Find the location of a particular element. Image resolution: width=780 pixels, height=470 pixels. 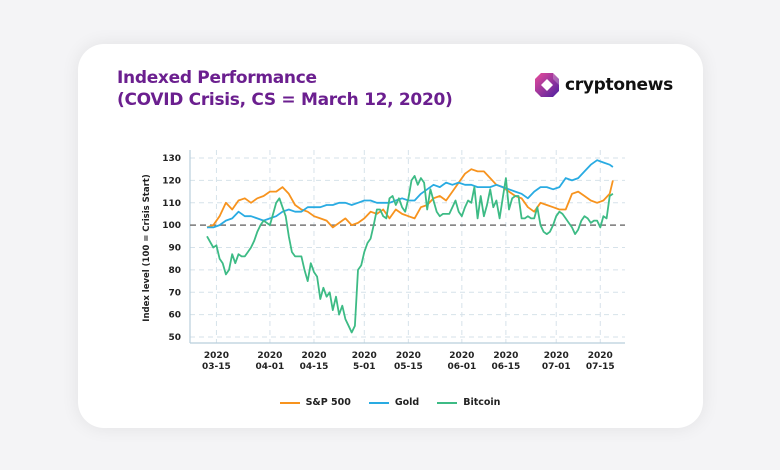

y-tick-label: 70 is located at coordinates (174, 293).